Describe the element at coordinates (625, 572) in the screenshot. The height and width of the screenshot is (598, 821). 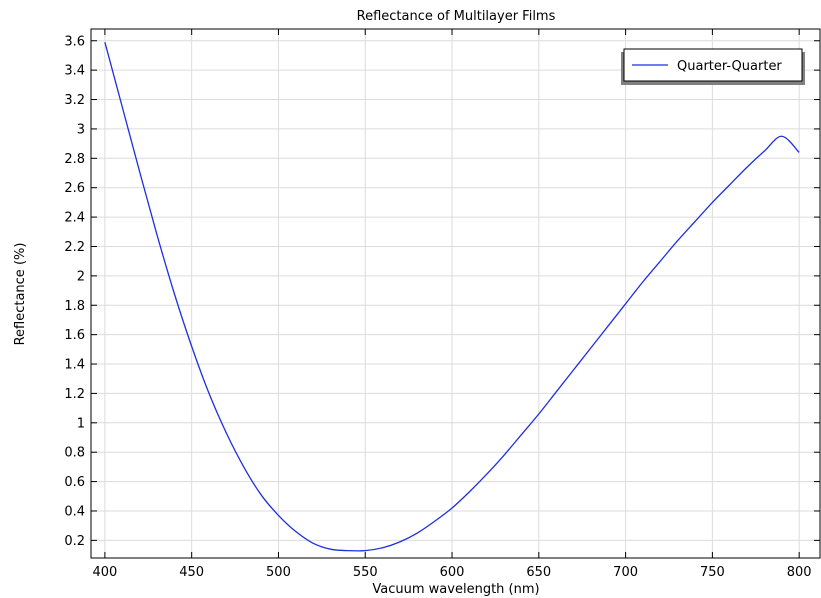
I see `x-tick-label: 700` at that location.